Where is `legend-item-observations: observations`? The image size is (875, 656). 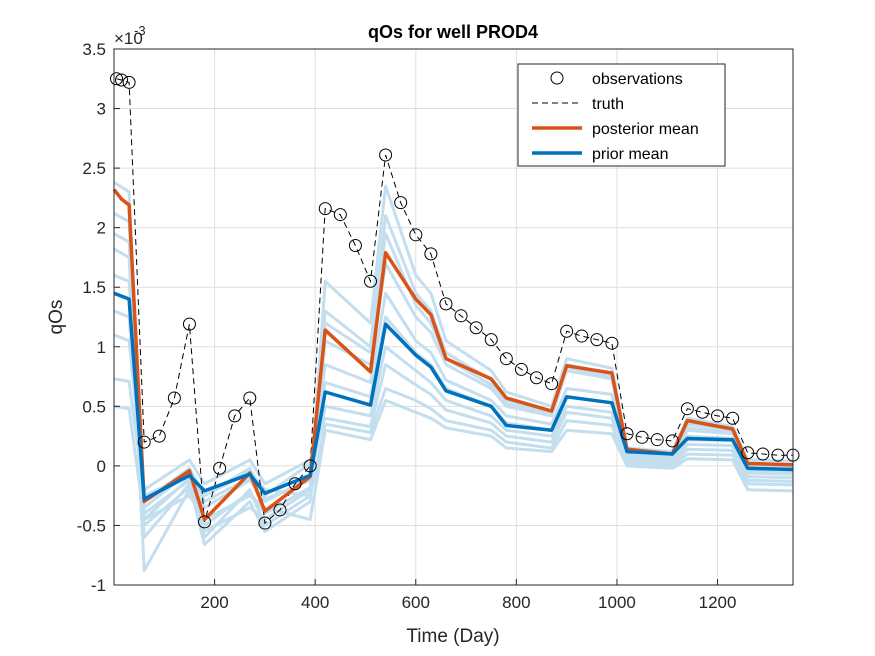 legend-item-observations: observations is located at coordinates (616, 79).